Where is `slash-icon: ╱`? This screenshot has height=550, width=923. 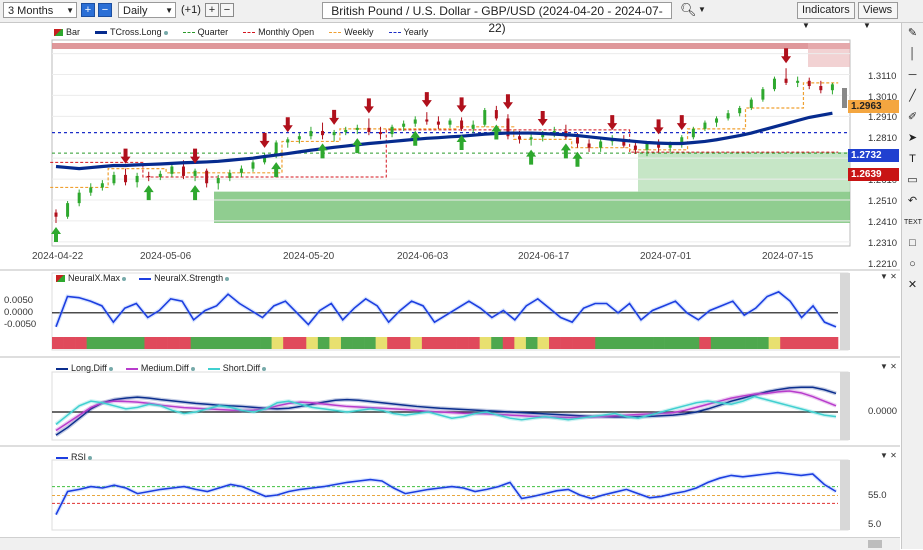
slash-icon: ╱ is located at coordinates (912, 96).